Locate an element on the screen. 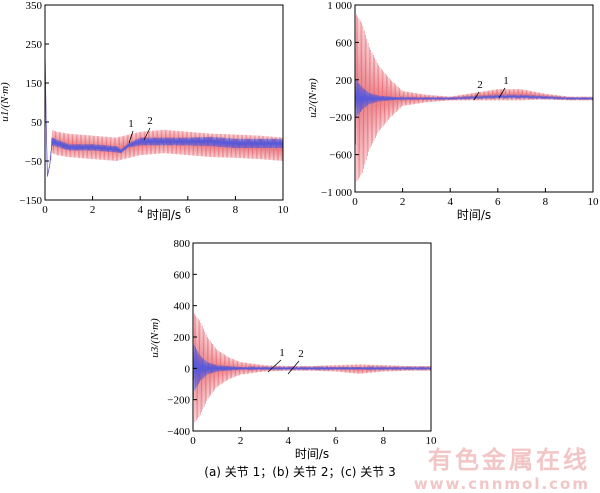 The image size is (600, 493). series-1-line is located at coordinates (164, 111).